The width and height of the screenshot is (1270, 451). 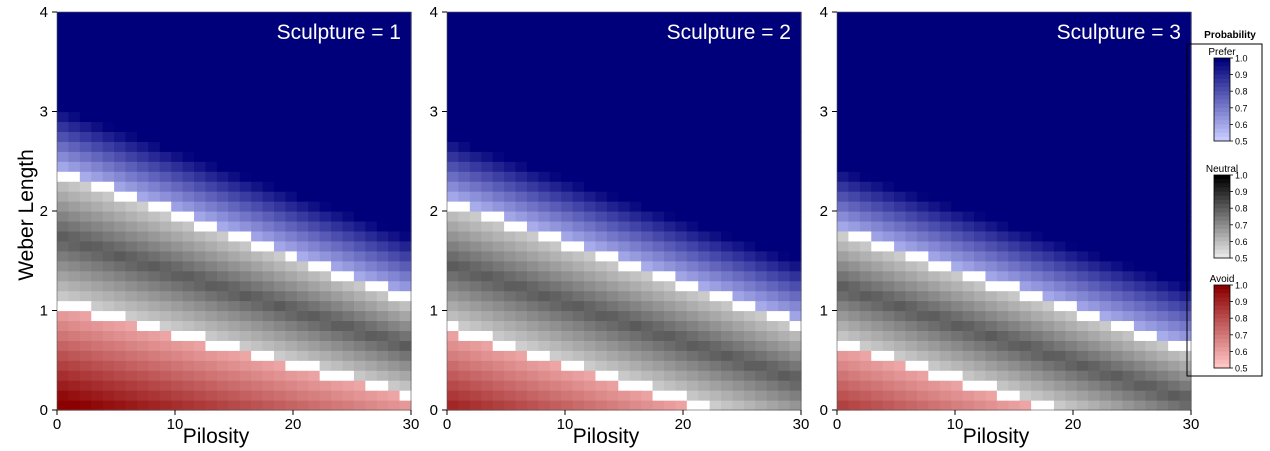 What do you see at coordinates (1222, 216) in the screenshot?
I see `legend-colorbar-frame` at bounding box center [1222, 216].